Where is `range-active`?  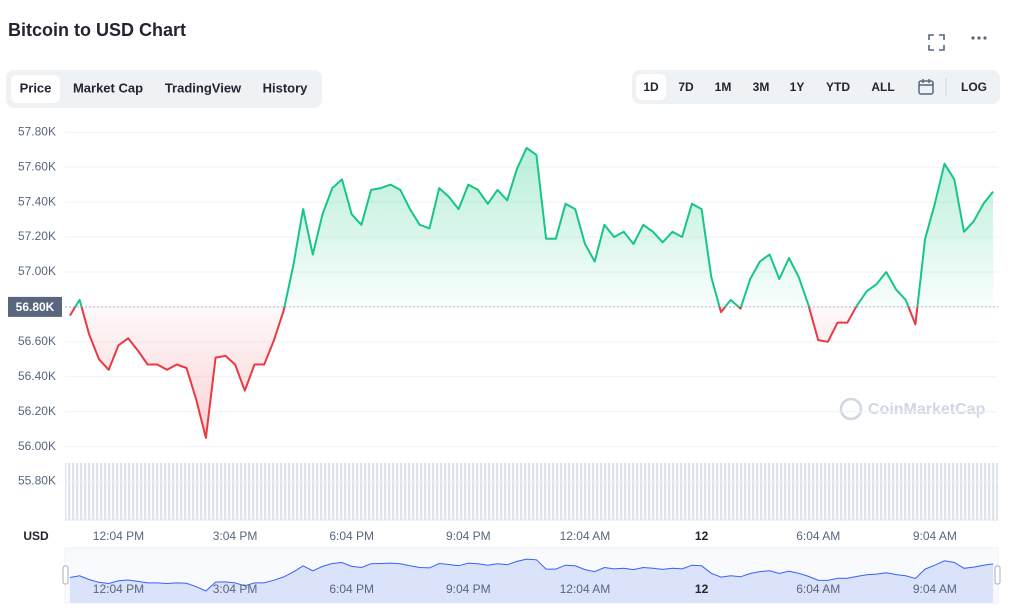
range-active is located at coordinates (651, 87).